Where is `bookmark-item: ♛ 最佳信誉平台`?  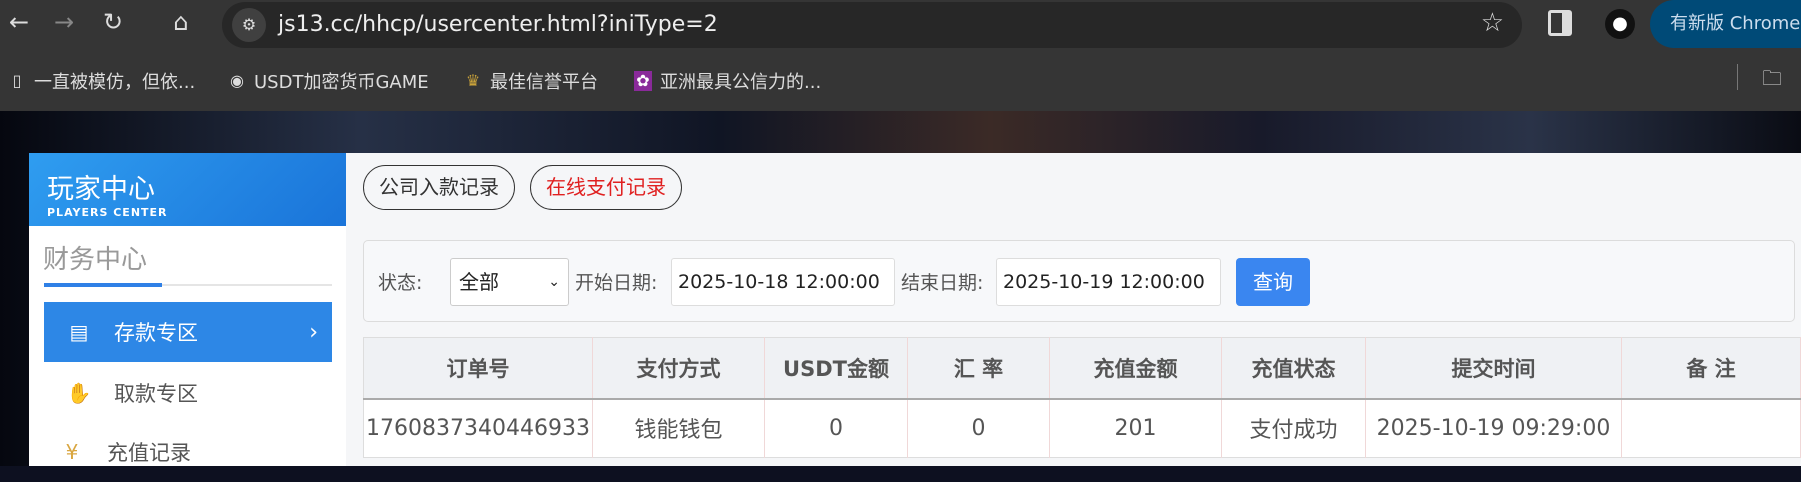
bookmark-item: ♛ 最佳信誉平台 is located at coordinates (531, 82).